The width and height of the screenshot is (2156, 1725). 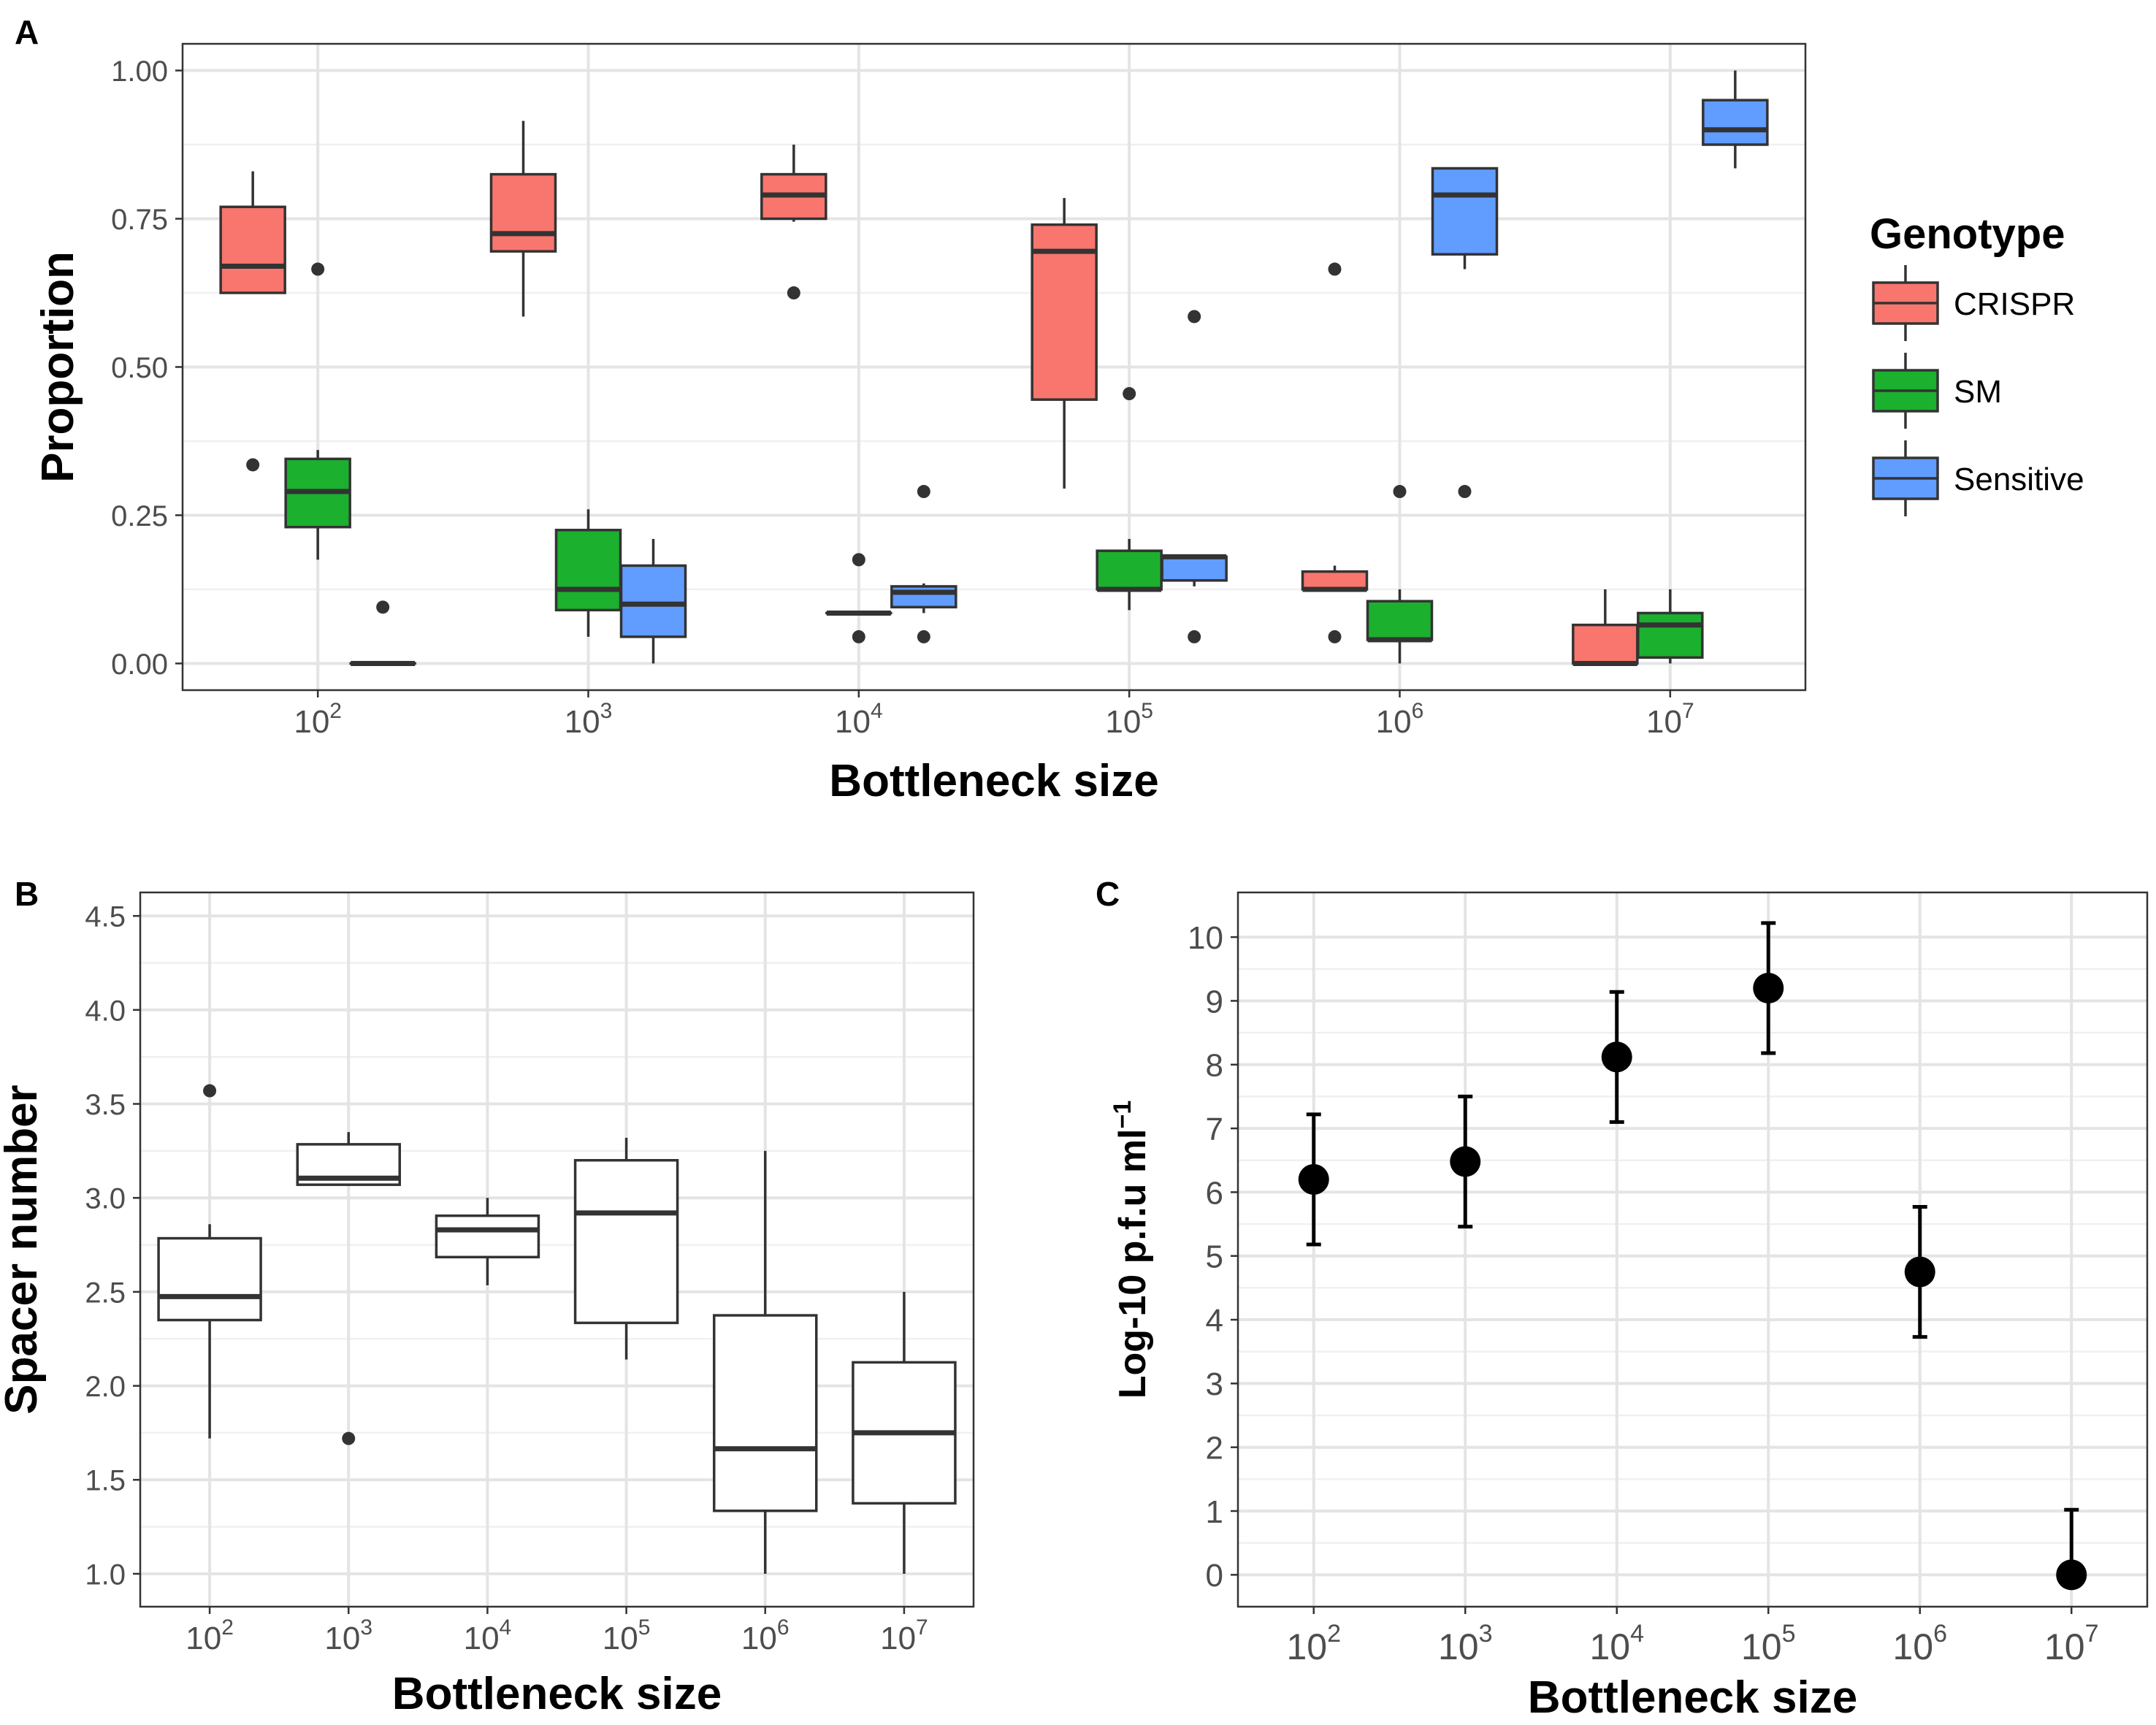 I want to click on x-tick-label: 10³, so click(x=589, y=719).